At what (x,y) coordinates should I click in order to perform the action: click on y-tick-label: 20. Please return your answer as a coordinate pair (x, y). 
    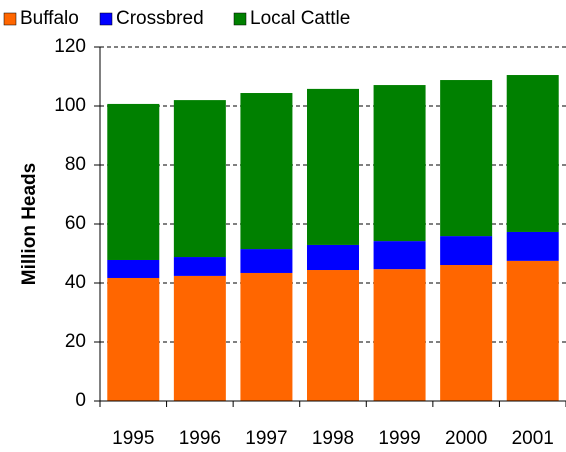
    Looking at the image, I should click on (75, 341).